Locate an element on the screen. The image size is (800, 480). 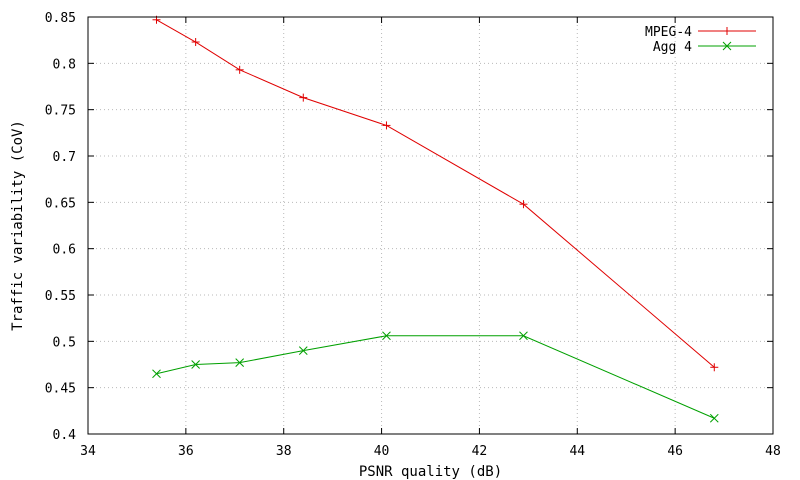
x-tick-label: 40 is located at coordinates (382, 451).